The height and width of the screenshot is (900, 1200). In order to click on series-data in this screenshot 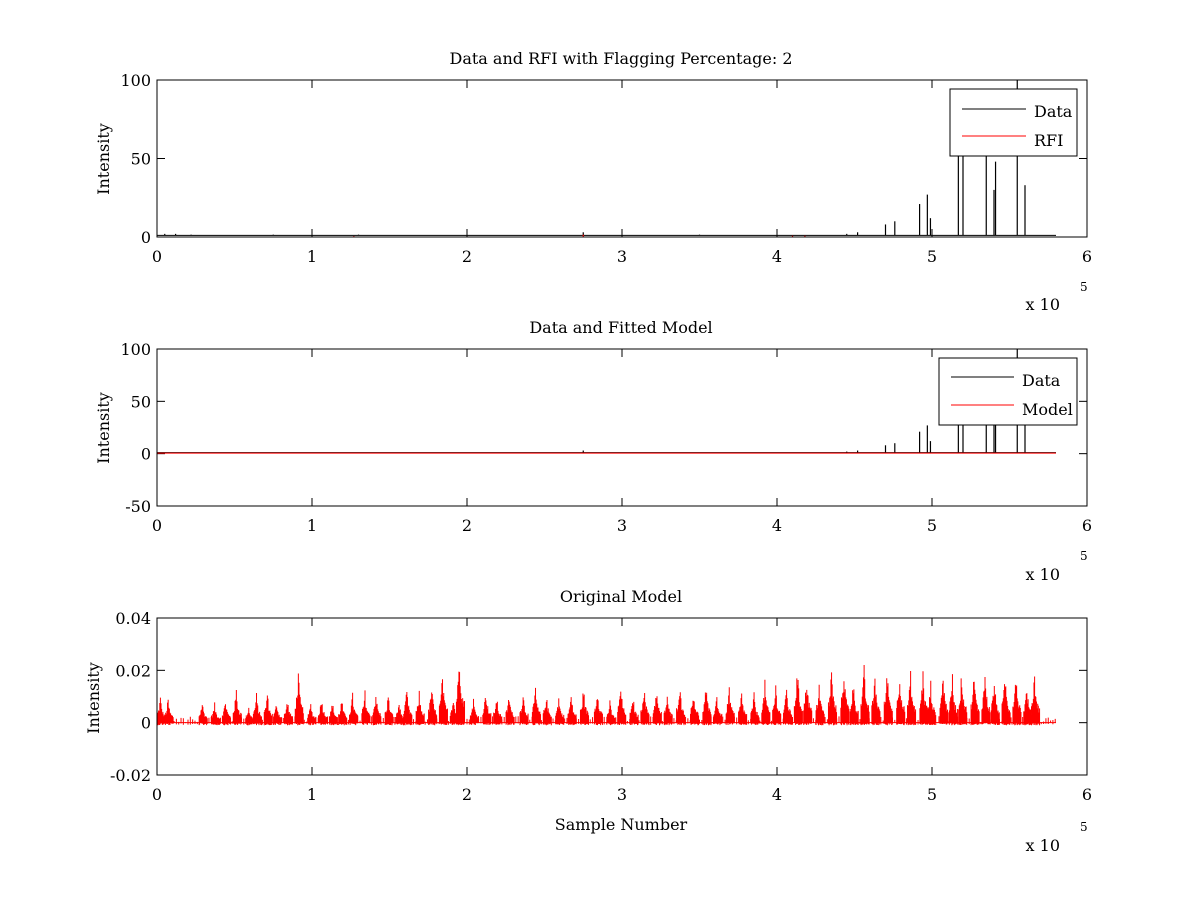, I will do `click(606, 158)`.